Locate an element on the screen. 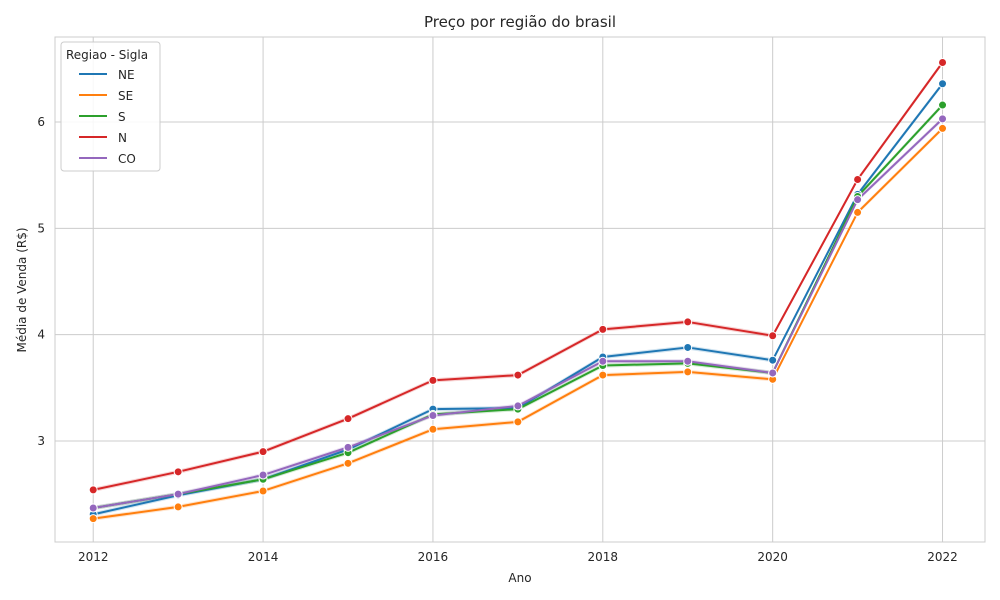 The width and height of the screenshot is (1000, 600). y-axis-ticks: 3 4 5 6 is located at coordinates (41, 281).